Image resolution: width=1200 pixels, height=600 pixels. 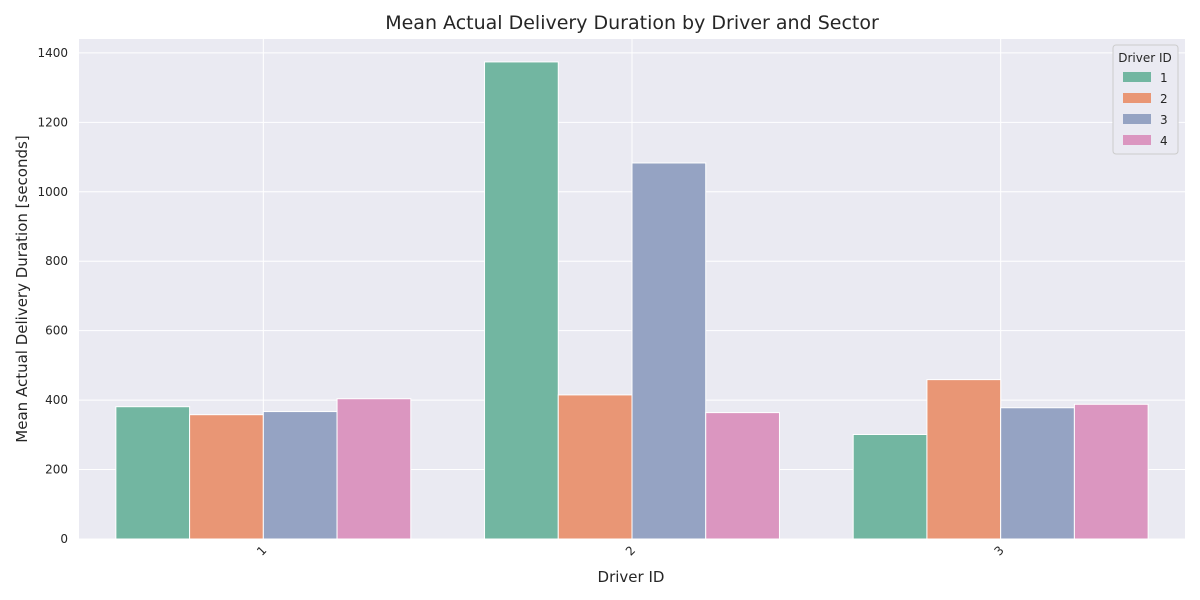 What do you see at coordinates (261, 550) in the screenshot?
I see `x-tick-label: 1` at bounding box center [261, 550].